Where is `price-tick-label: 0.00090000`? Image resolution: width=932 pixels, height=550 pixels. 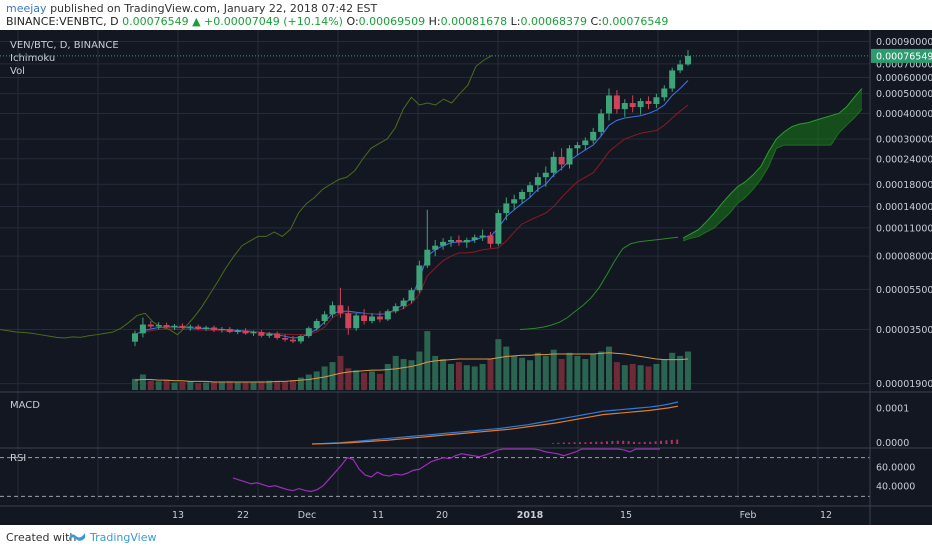 price-tick-label: 0.00090000 is located at coordinates (904, 42).